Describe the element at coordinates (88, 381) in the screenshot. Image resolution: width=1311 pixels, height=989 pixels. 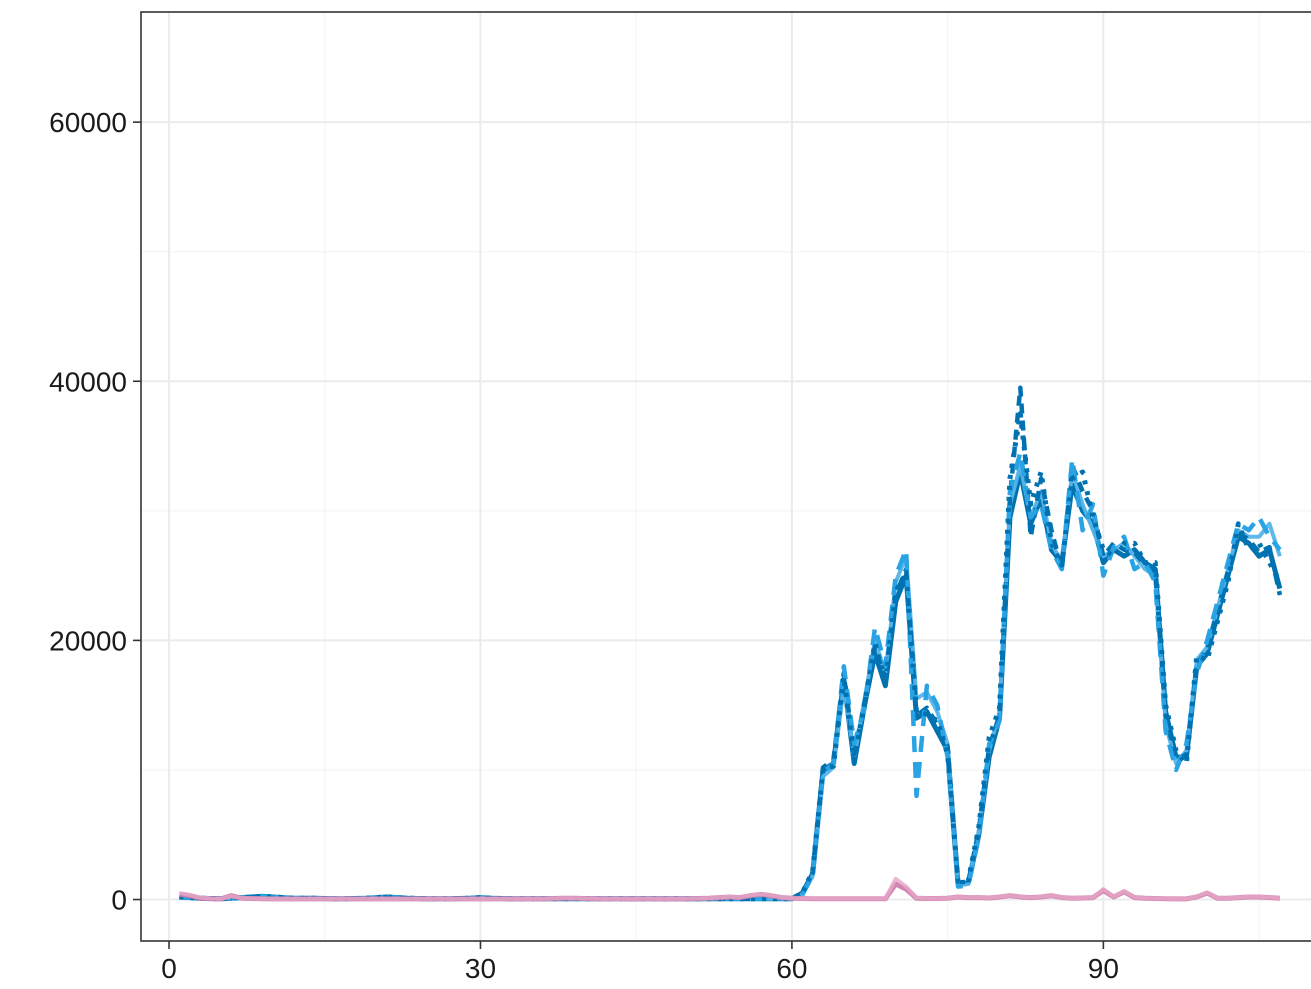
I see `y-tick-label: 40000` at that location.